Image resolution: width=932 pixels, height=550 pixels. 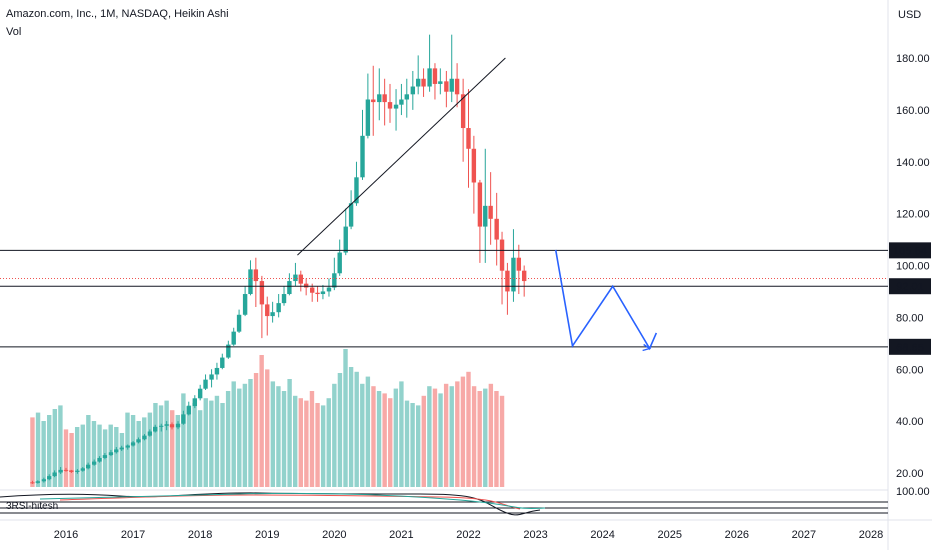 I want to click on indicator-line-black, so click(x=270, y=504).